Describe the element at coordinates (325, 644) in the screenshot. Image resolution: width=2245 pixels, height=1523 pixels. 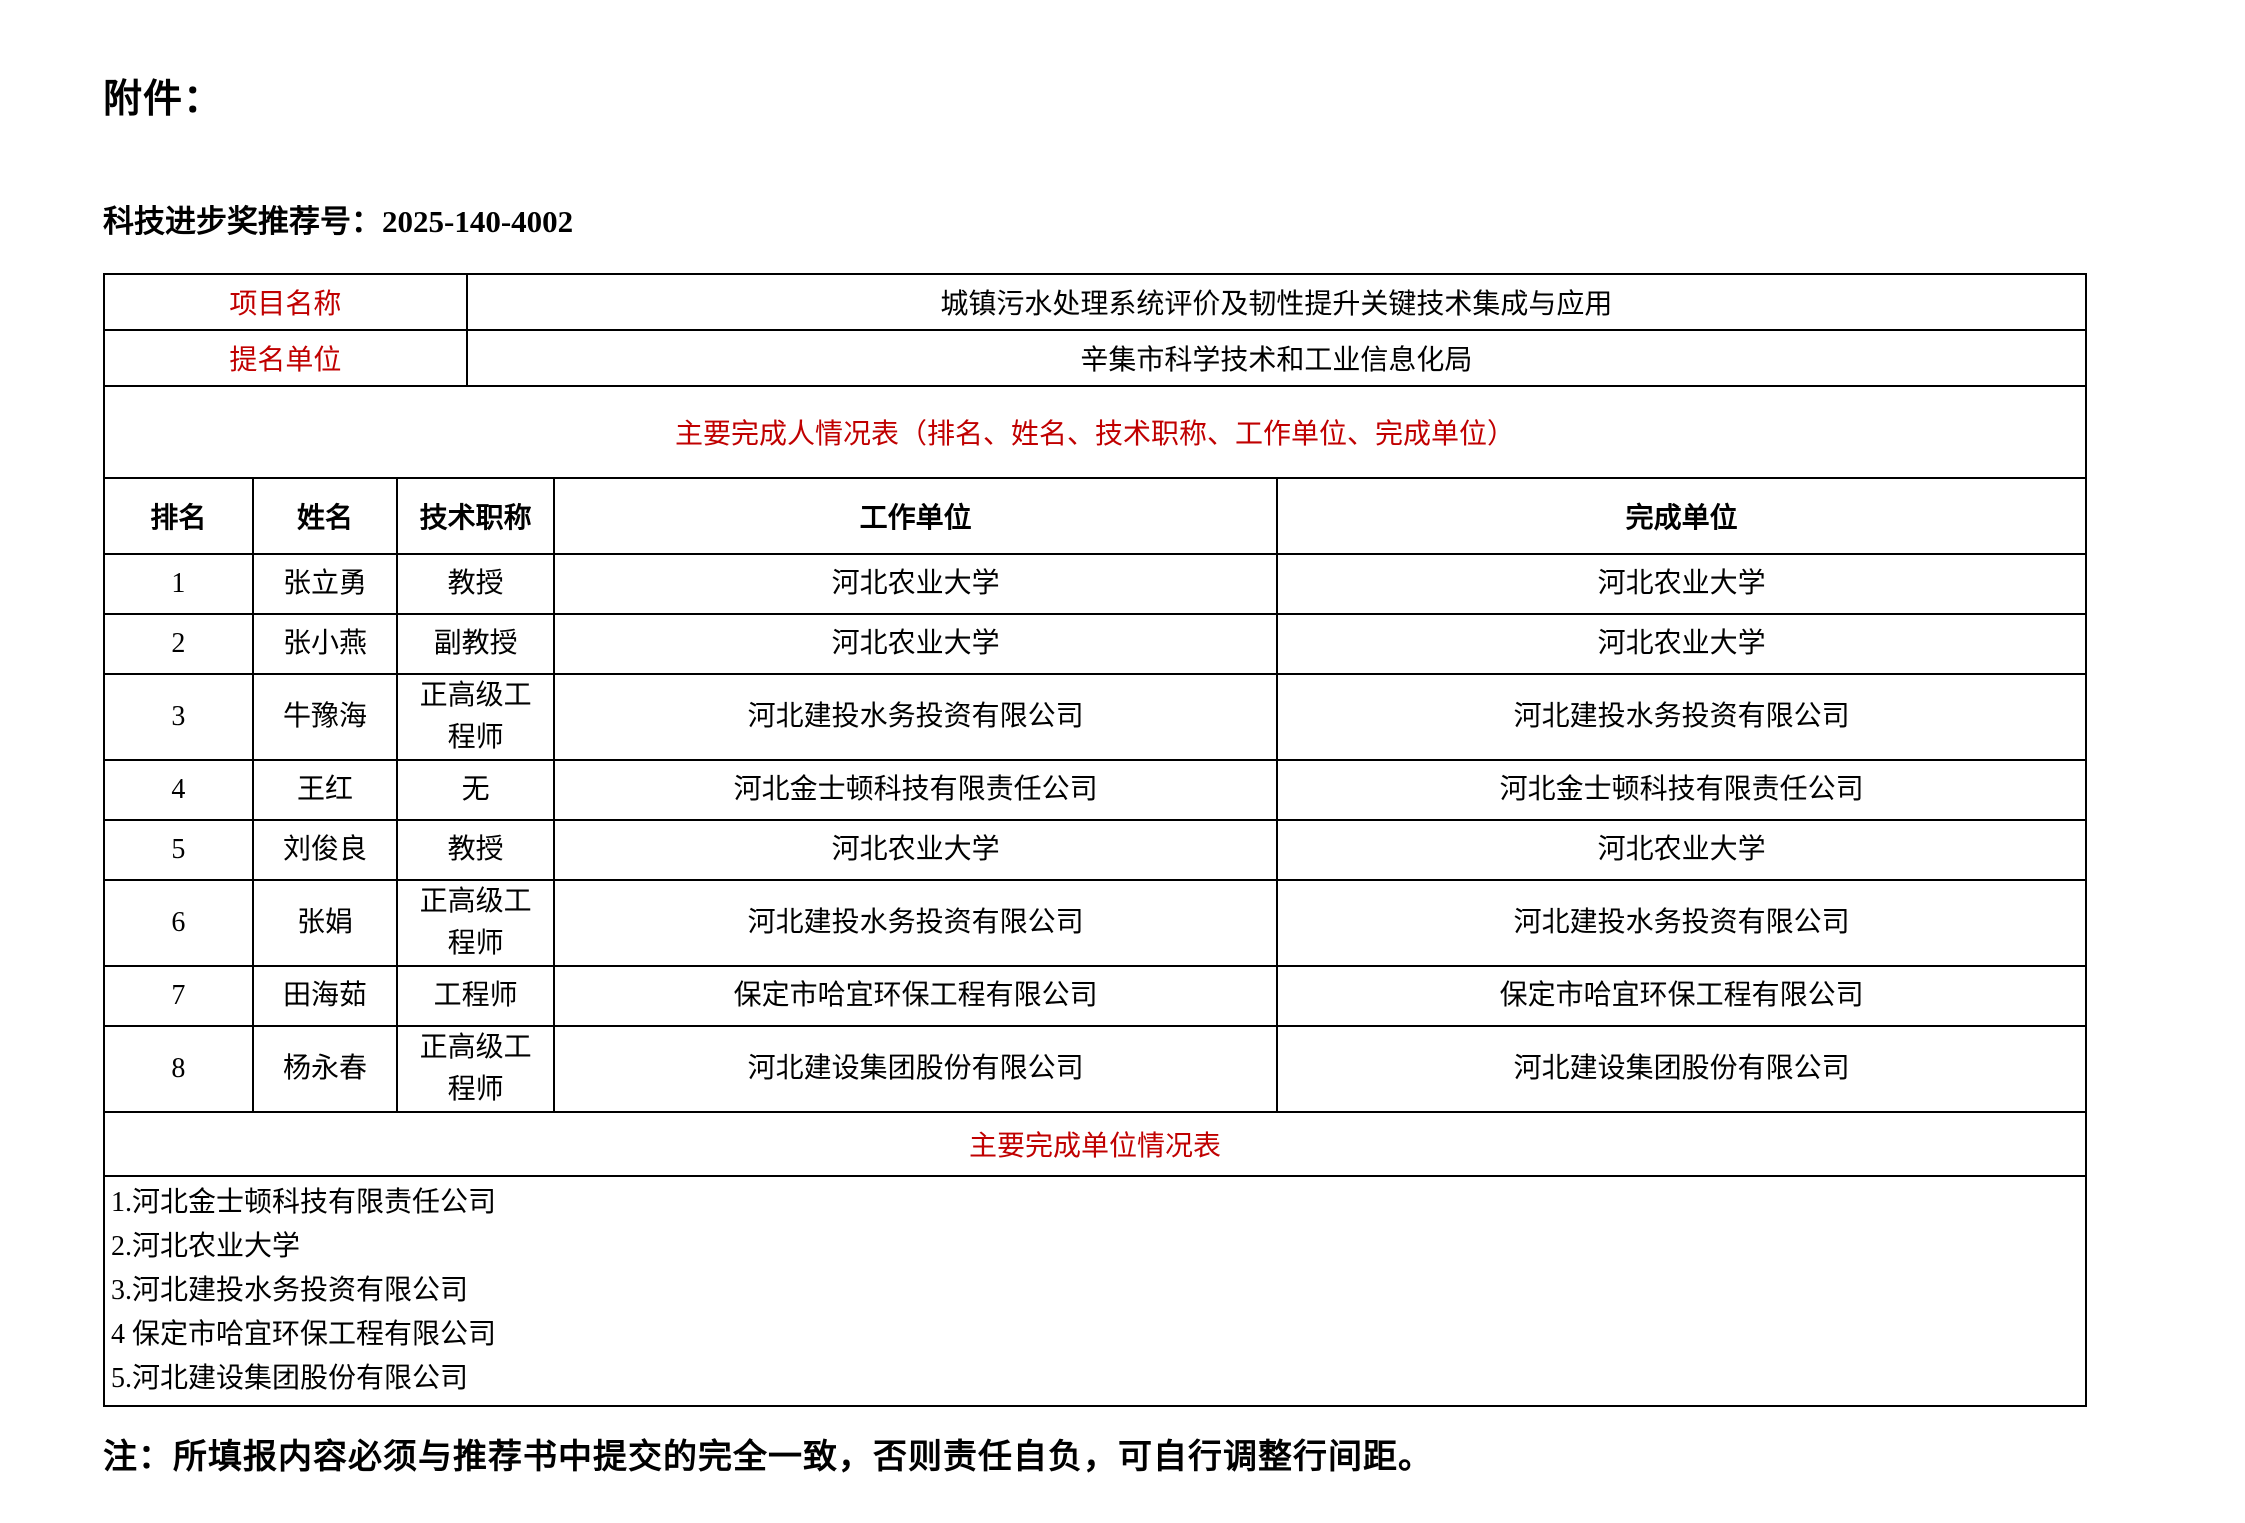
I see `name-cell: 张小燕` at that location.